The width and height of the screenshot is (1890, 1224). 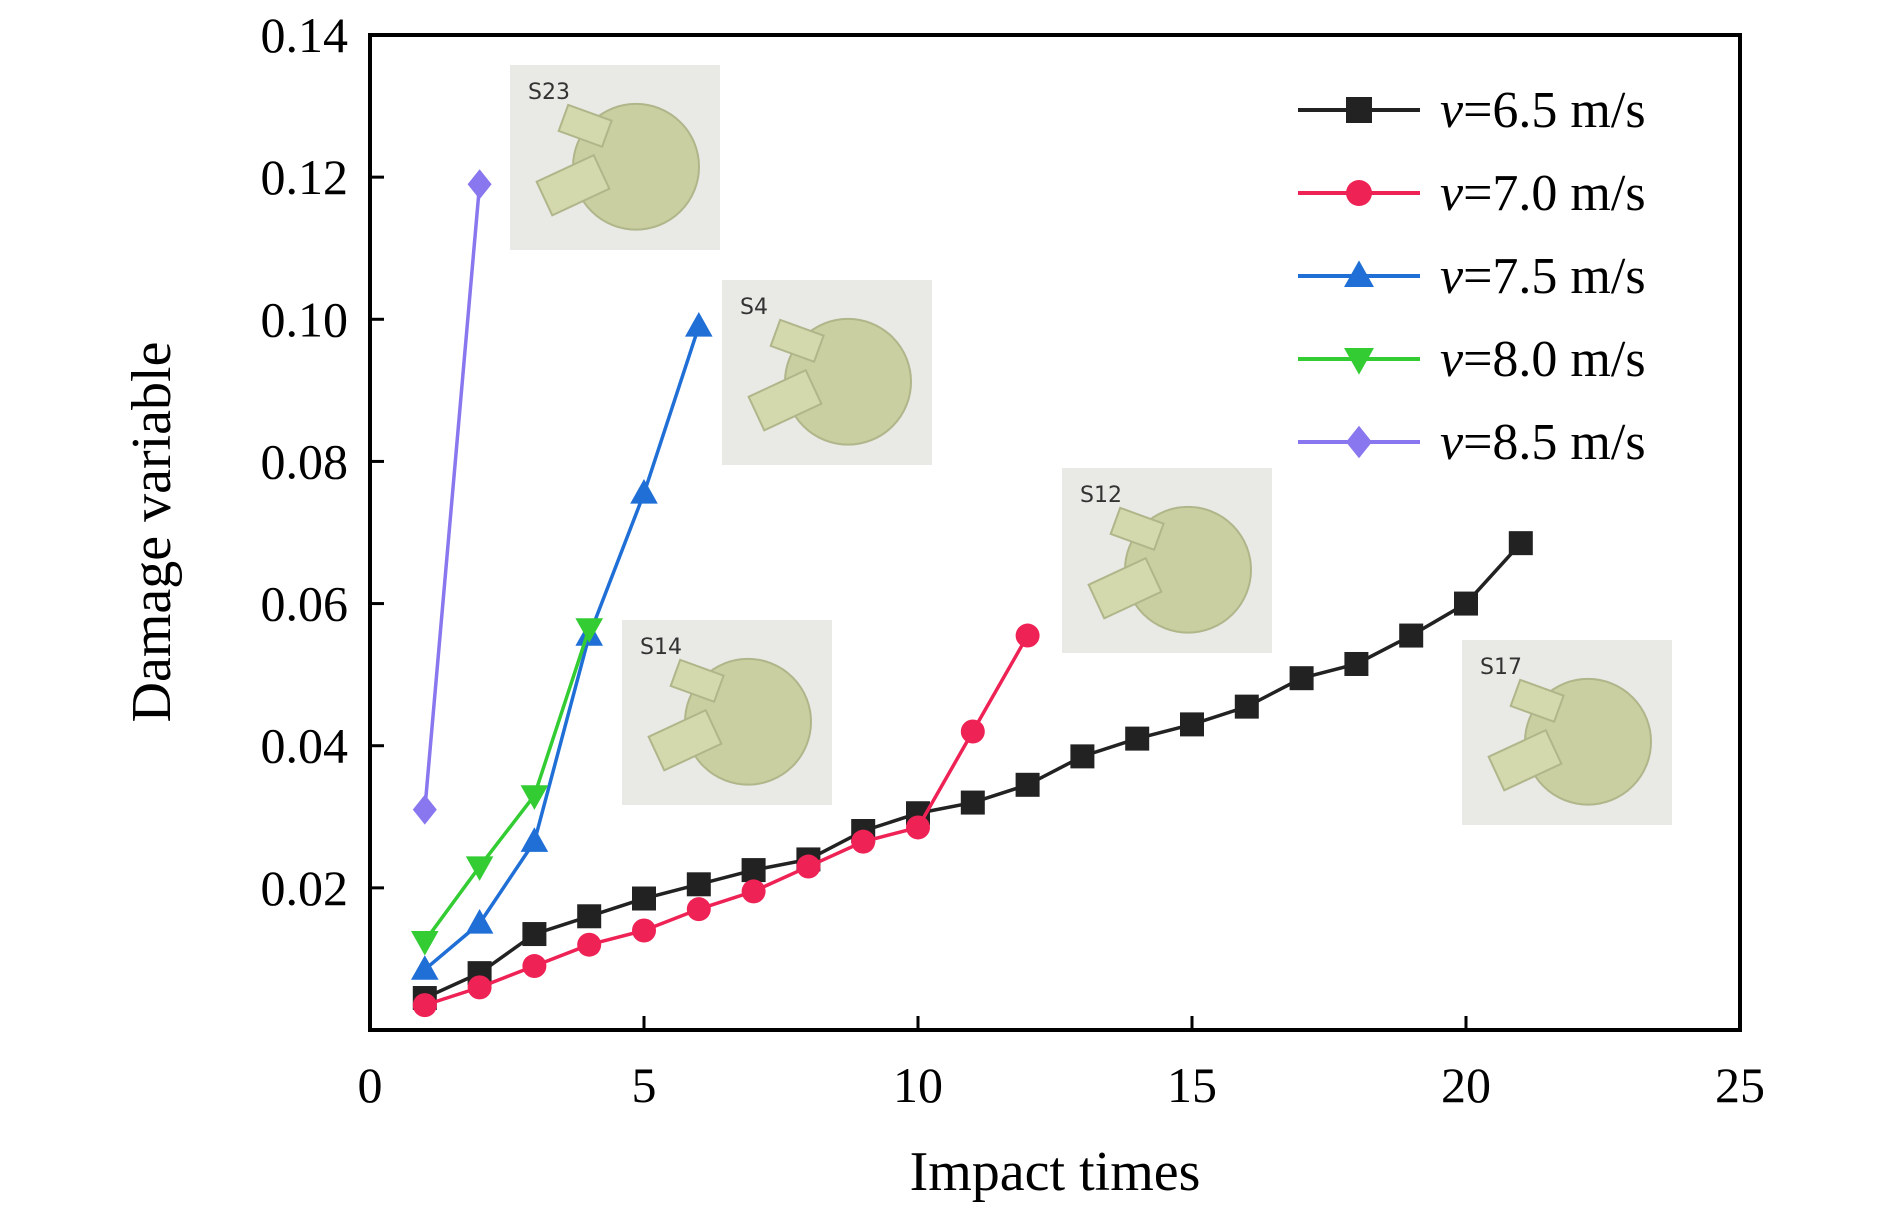 I want to click on y-tick-label: 0.06, so click(x=305, y=604).